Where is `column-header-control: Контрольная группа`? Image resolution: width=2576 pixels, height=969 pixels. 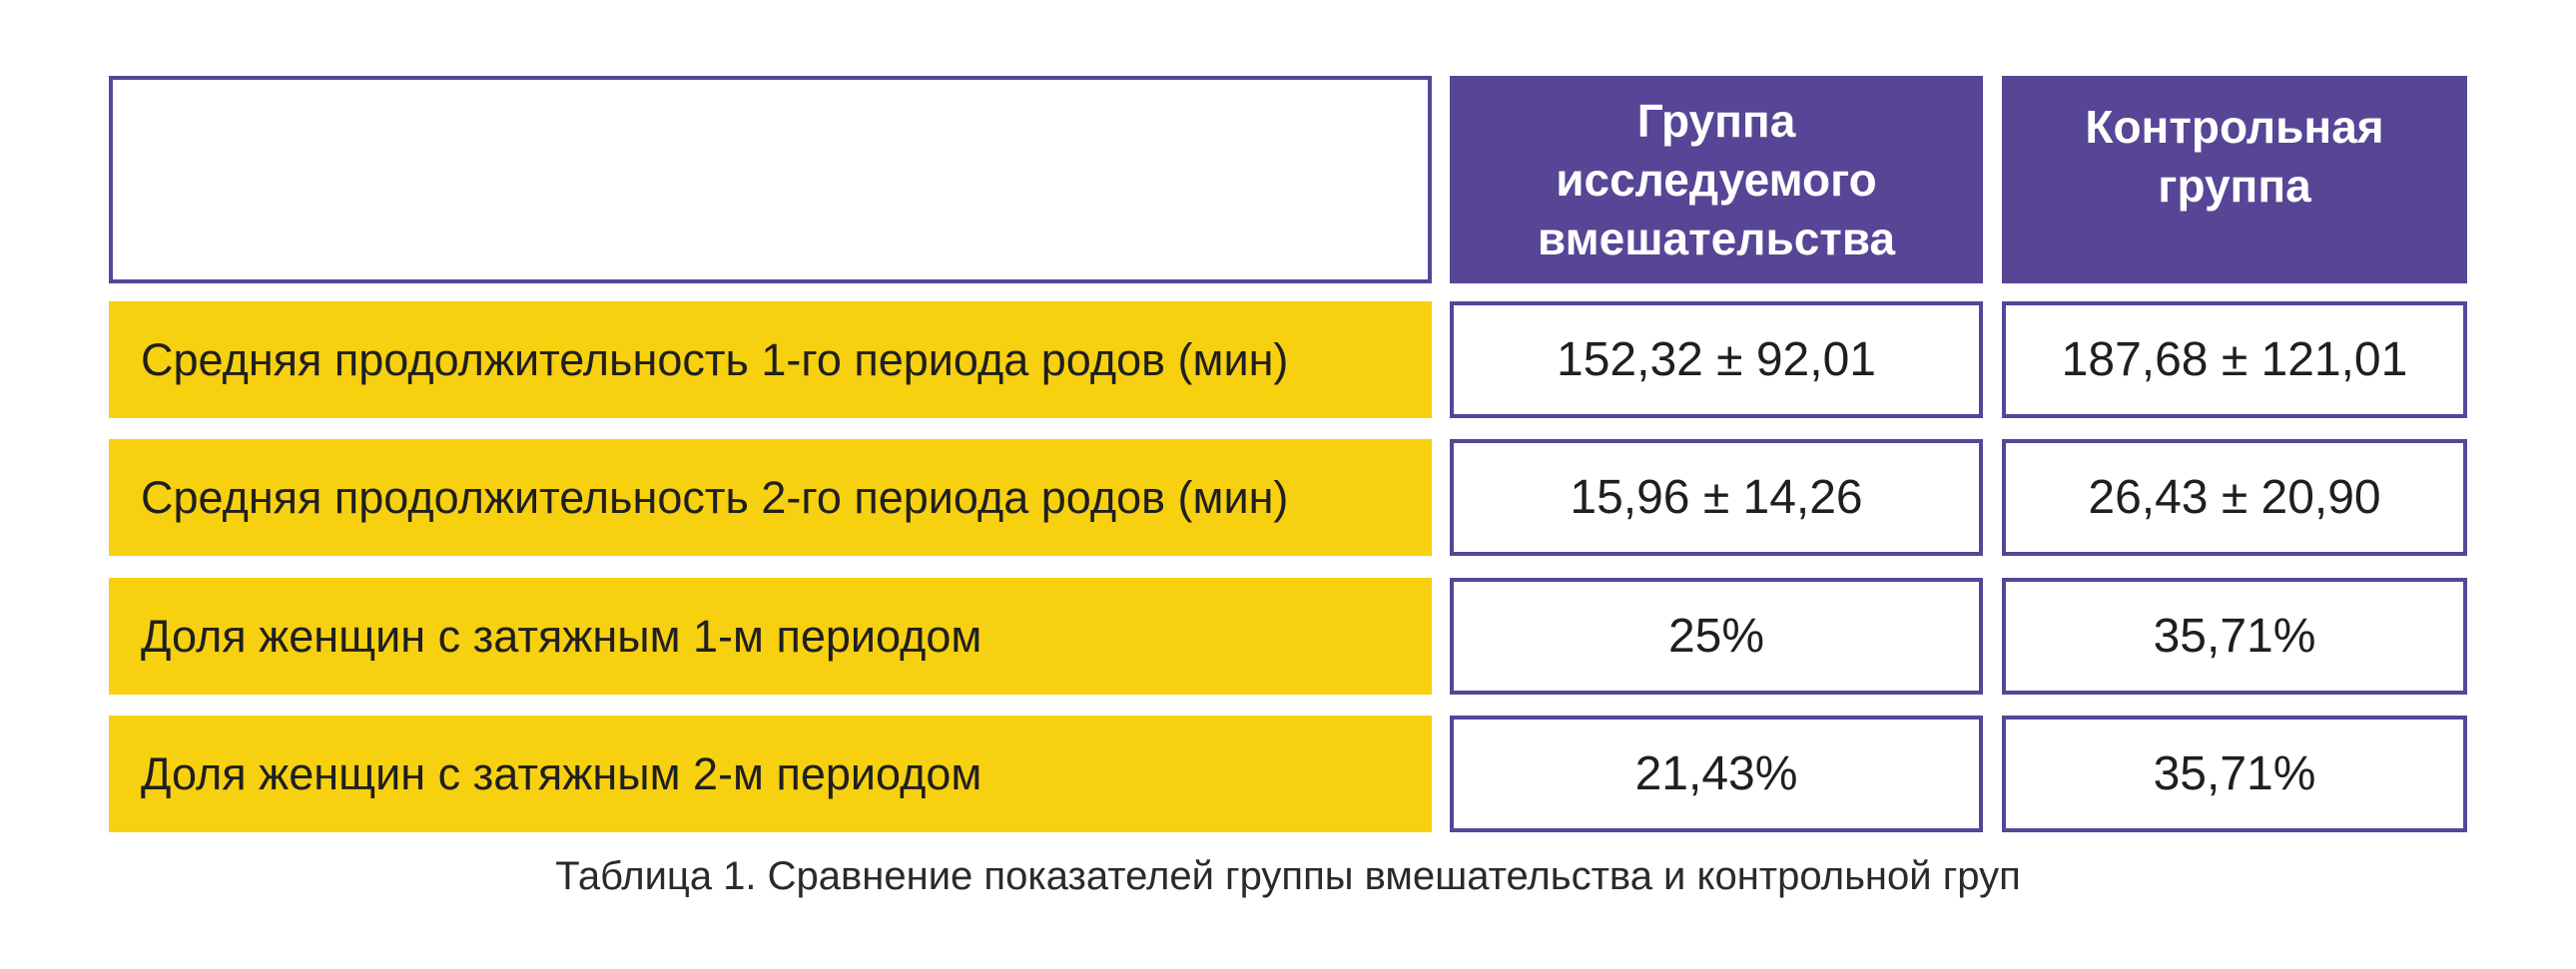
column-header-control: Контрольная группа is located at coordinates (2234, 180).